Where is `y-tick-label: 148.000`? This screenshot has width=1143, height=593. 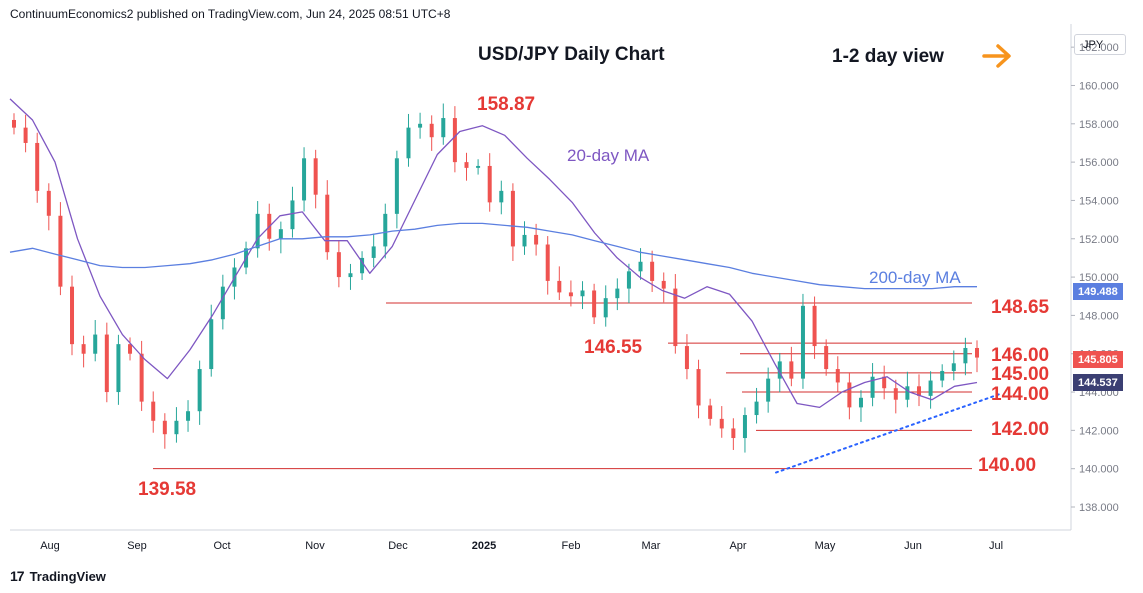
y-tick-label: 148.000 is located at coordinates (1099, 316).